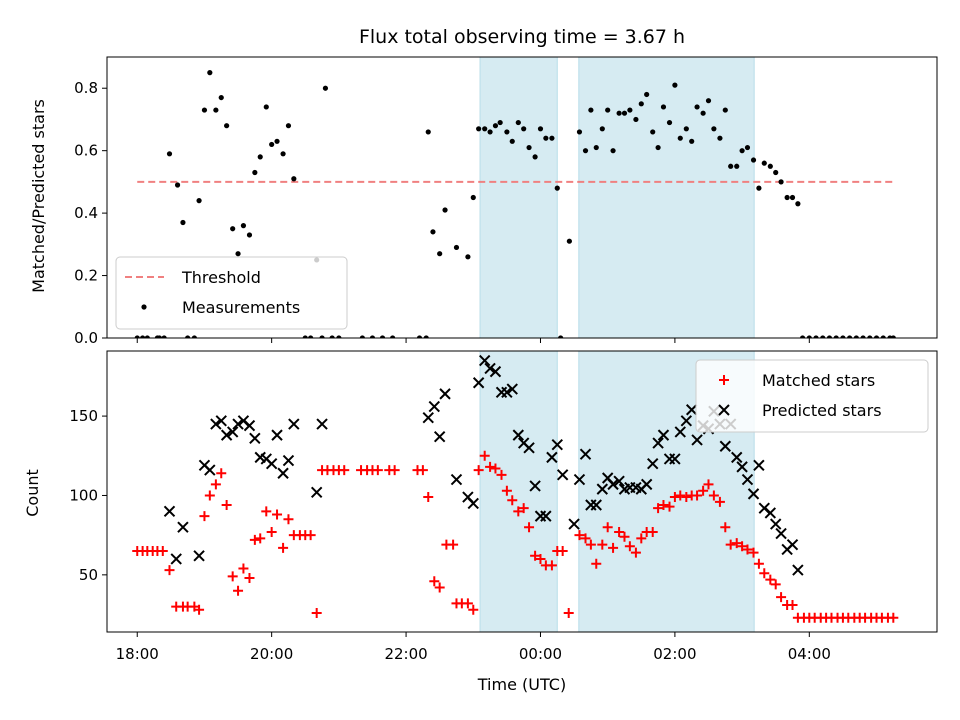  What do you see at coordinates (724, 380) in the screenshot?
I see `legend-matched-swatch` at bounding box center [724, 380].